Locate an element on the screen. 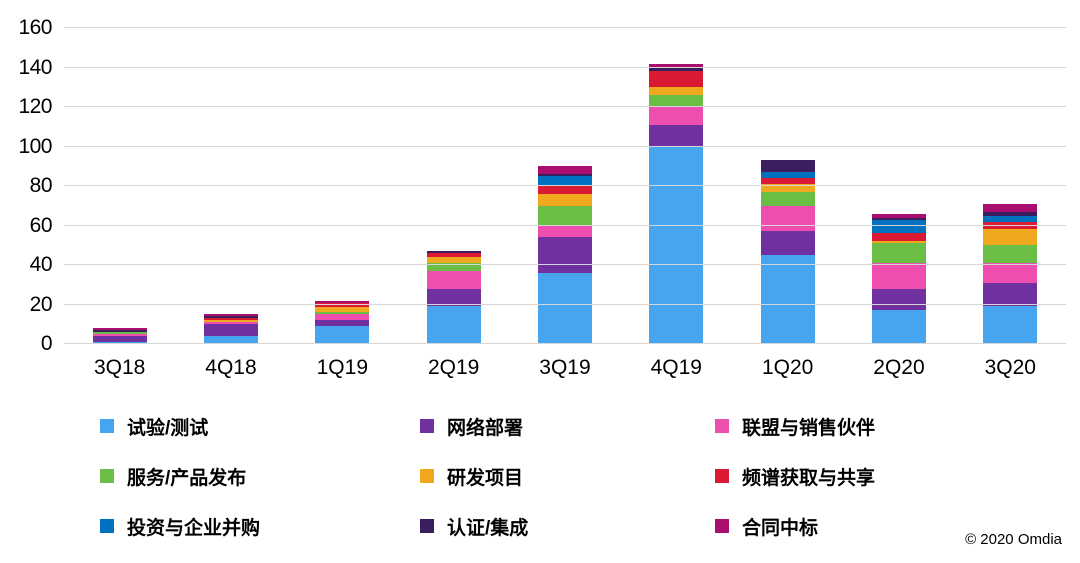 This screenshot has width=1080, height=563. segment-2Q19-联盟与销售伙伴 is located at coordinates (453, 279).